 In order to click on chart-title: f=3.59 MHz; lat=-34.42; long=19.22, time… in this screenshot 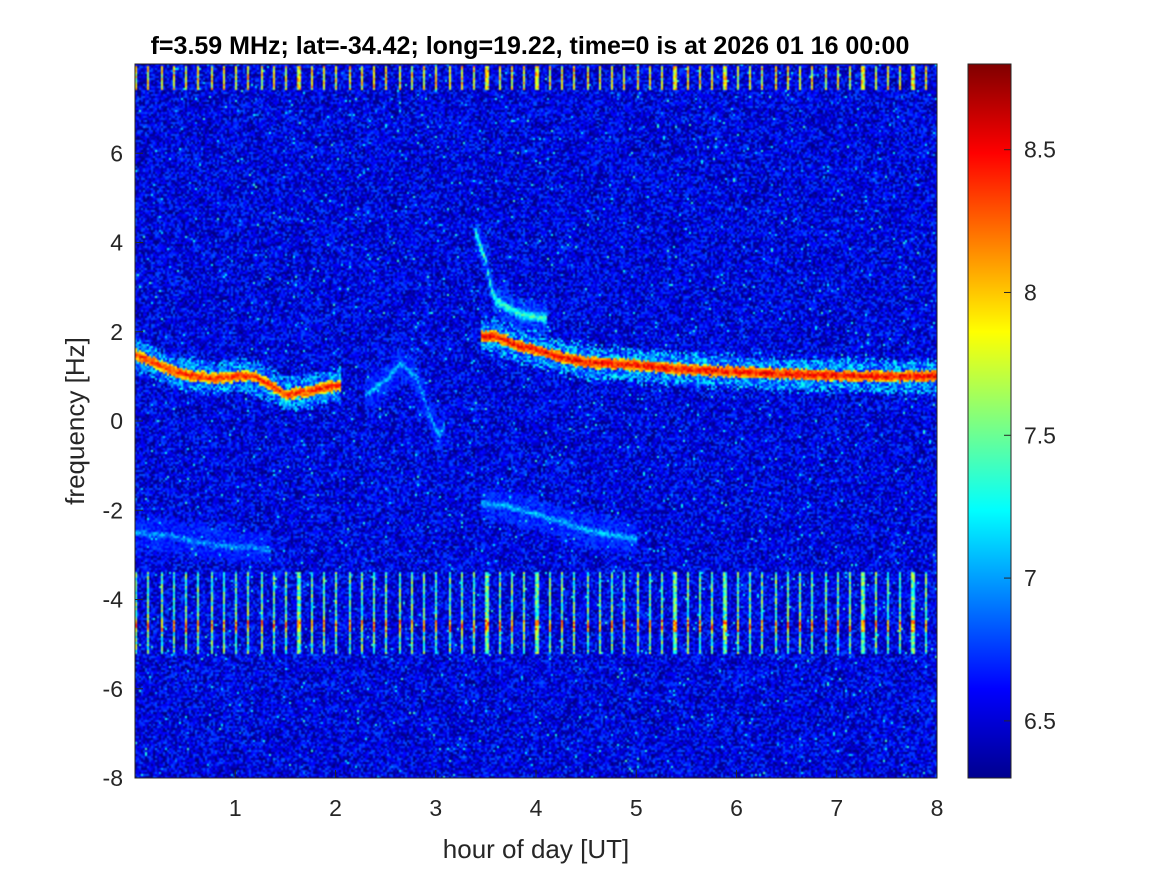, I will do `click(530, 46)`.